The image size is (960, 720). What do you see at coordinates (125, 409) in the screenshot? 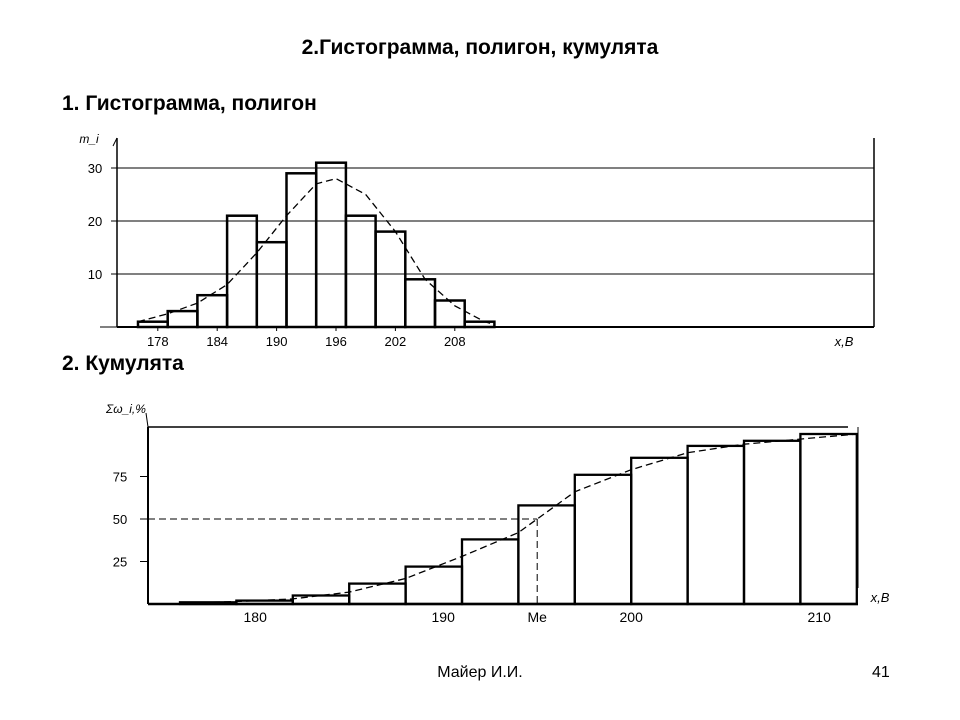
I see `y-axis-label: Σω_i,%` at bounding box center [125, 409].